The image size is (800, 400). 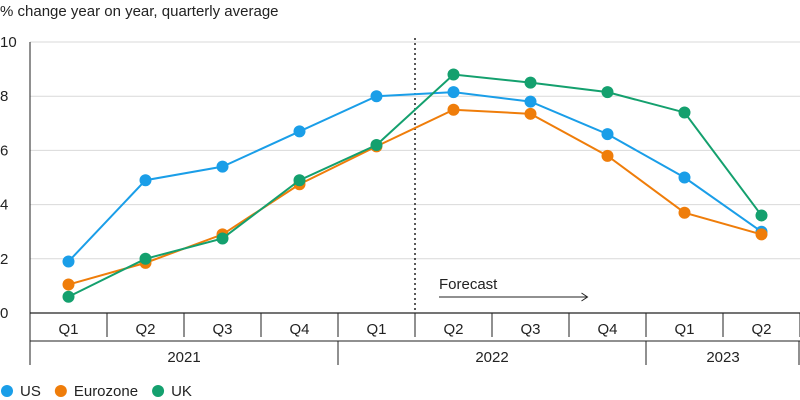 What do you see at coordinates (414, 329) in the screenshot?
I see `quarter-labels: Q1 Q2 Q3 Q4 Q1 Q2 Q3 Q4 Q1 Q2` at bounding box center [414, 329].